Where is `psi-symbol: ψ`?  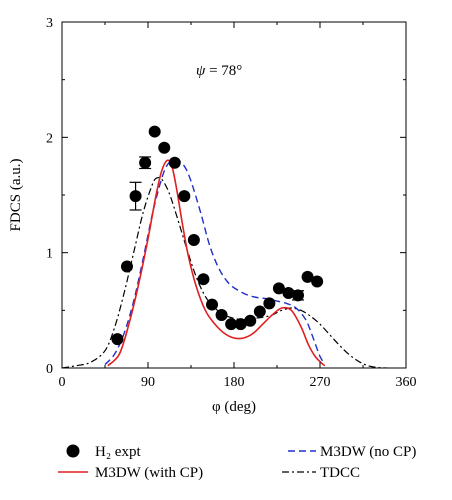
psi-symbol: ψ is located at coordinates (201, 71).